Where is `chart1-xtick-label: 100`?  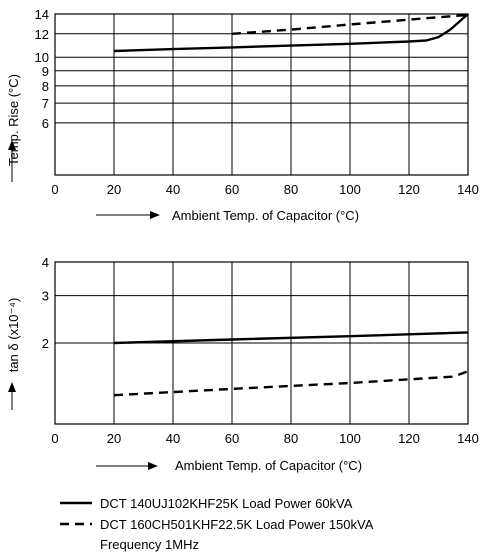 chart1-xtick-label: 100 is located at coordinates (350, 189).